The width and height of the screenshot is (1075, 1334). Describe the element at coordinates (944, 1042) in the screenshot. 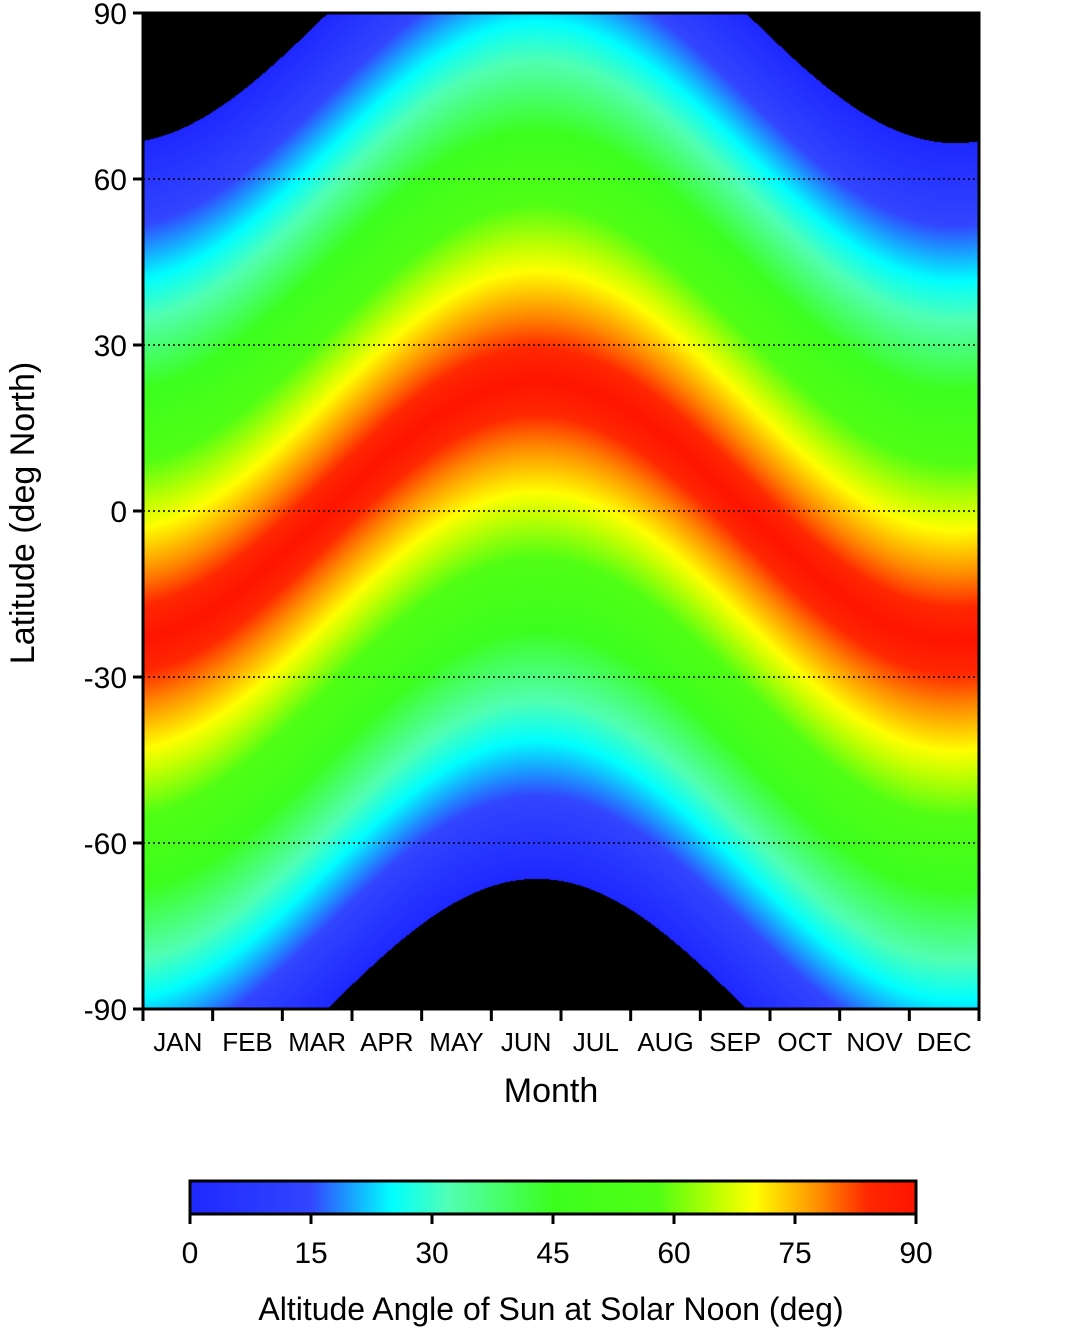

I see `x-tick-label: DEC` at that location.